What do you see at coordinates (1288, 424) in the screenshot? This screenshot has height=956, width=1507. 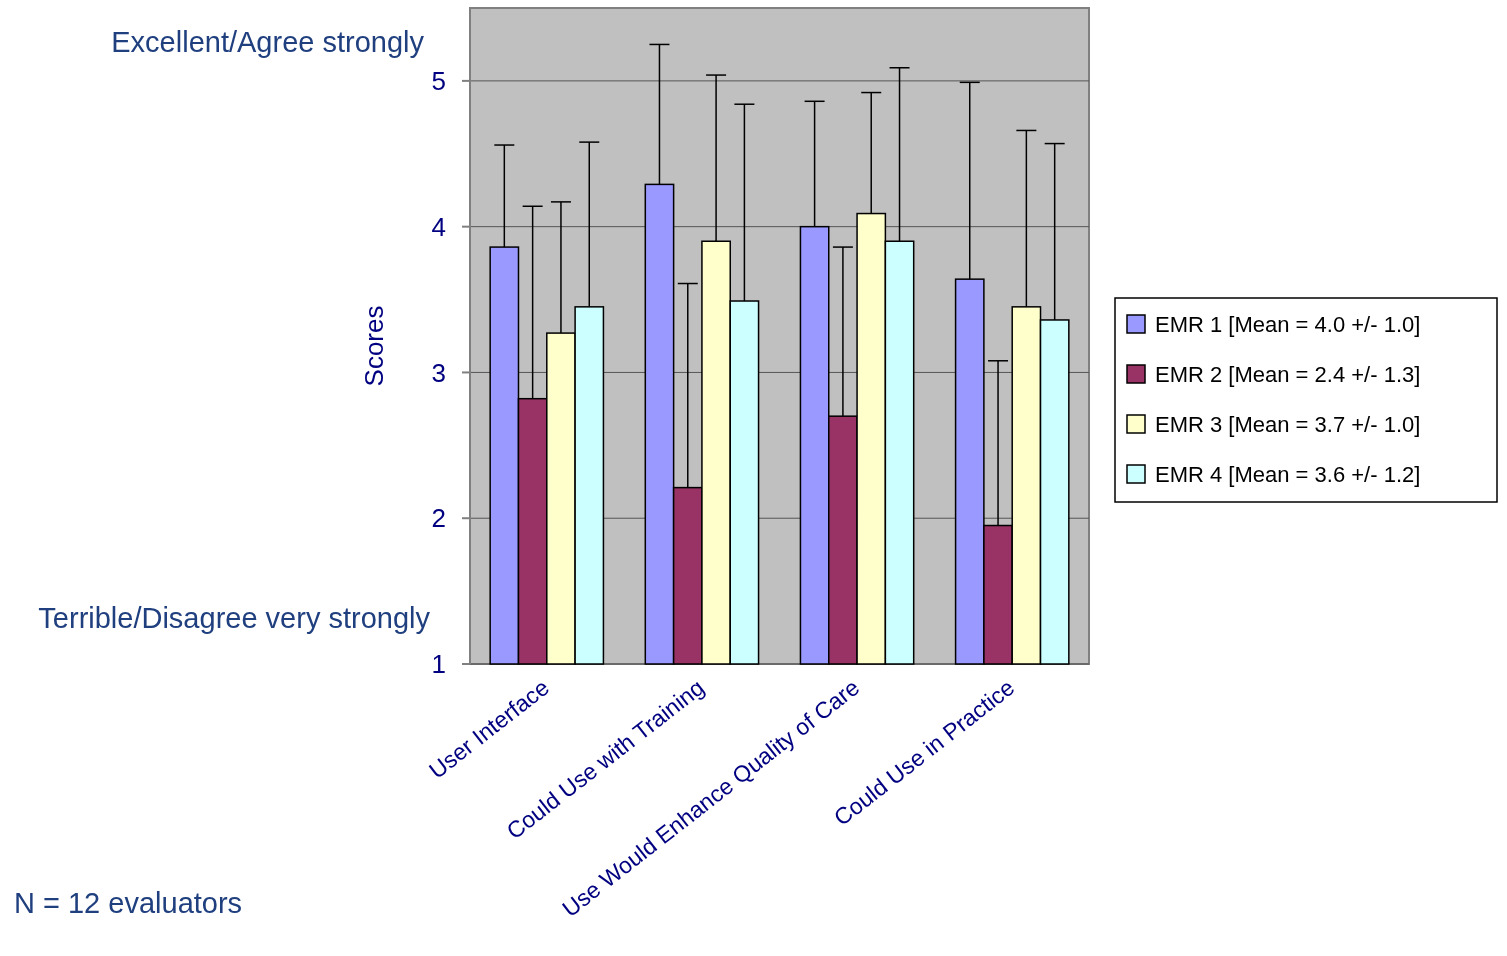 I see `legend-label: EMR 3 [Mean = 3.7 +/- 1.0]` at bounding box center [1288, 424].